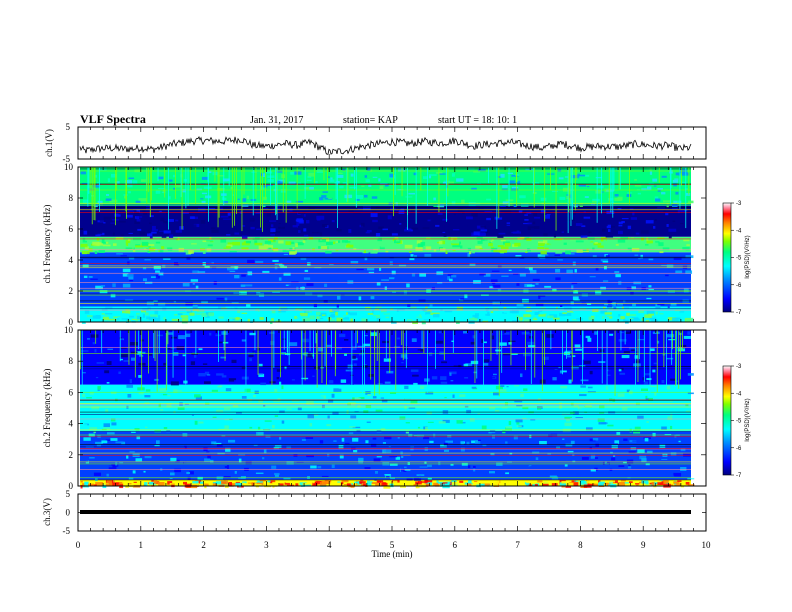  What do you see at coordinates (47, 408) in the screenshot?
I see `ch2-spectrogram-ylabel: ch.2 Frequency (kHz)` at bounding box center [47, 408].